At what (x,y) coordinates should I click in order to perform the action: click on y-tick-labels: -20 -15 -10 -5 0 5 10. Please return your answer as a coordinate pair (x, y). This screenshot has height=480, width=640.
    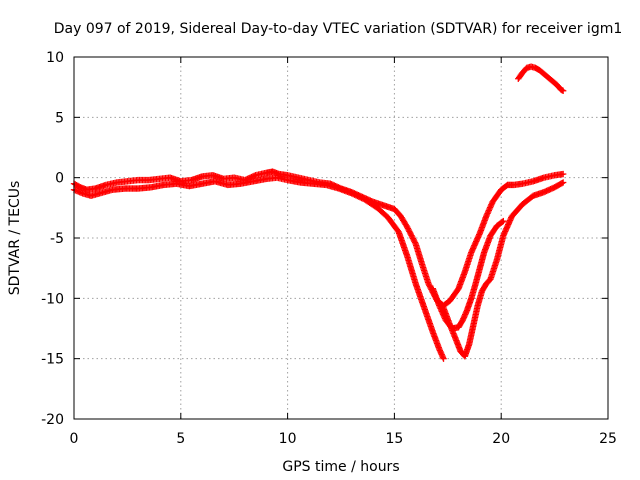
    Looking at the image, I should click on (52, 239).